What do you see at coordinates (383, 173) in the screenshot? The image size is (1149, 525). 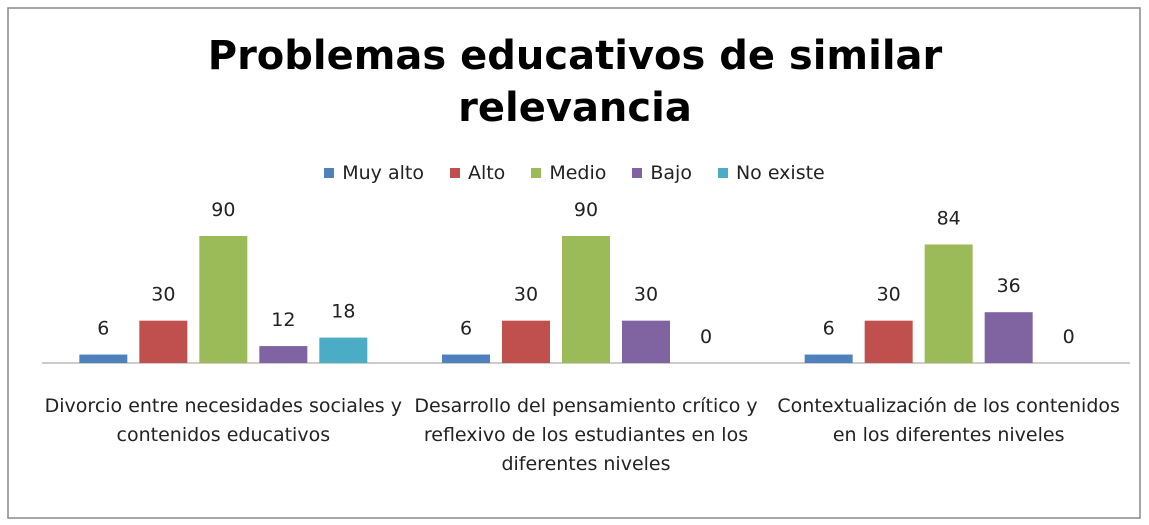 I see `legend-label: Muy alto` at bounding box center [383, 173].